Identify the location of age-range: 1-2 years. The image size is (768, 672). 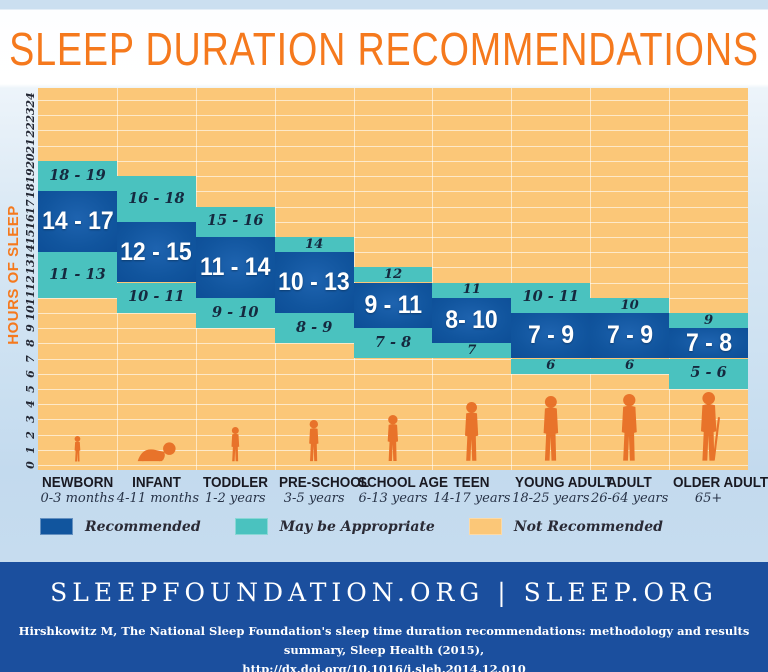
(235, 499).